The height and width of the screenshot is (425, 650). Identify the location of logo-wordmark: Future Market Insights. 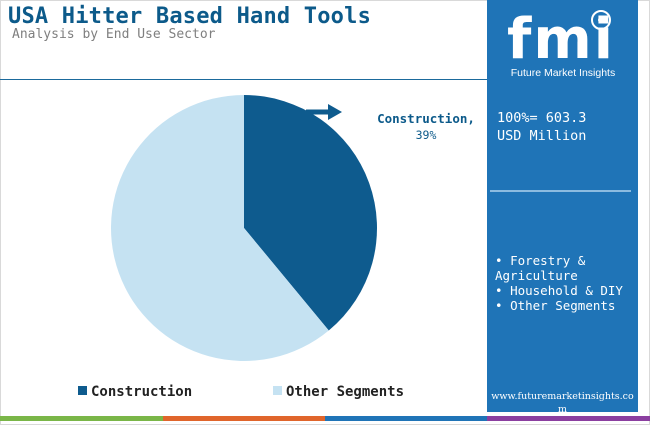
(563, 73).